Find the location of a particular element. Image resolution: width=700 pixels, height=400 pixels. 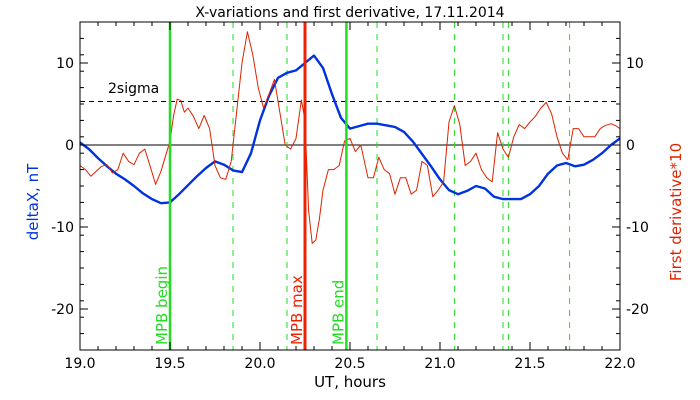

y-tick-label-right-1: -10 is located at coordinates (637, 228).